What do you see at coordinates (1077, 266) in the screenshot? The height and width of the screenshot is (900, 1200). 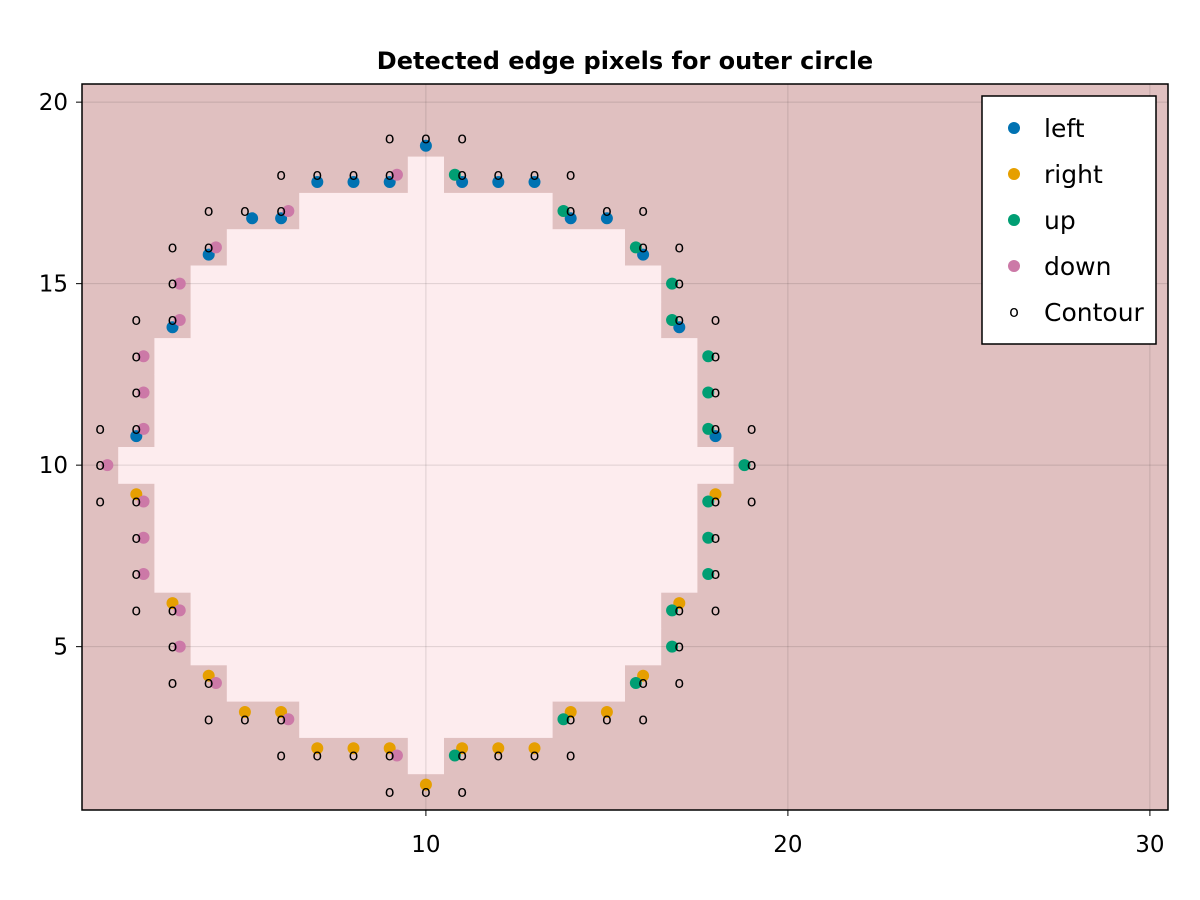 I see `legend-label-down: down` at bounding box center [1077, 266].